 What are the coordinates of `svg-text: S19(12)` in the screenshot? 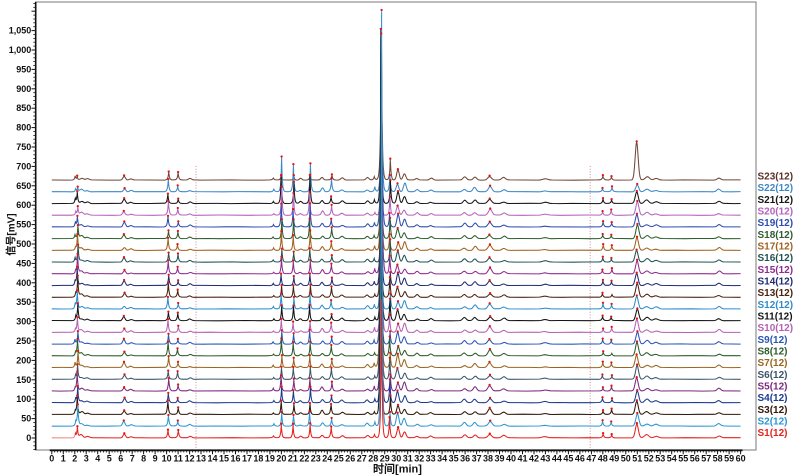 It's located at (776, 223).